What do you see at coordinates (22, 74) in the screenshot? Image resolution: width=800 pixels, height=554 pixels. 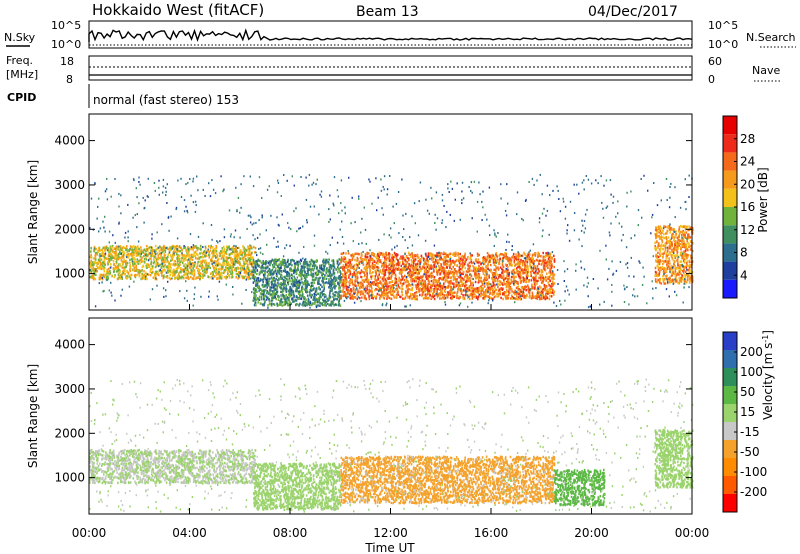 I see `freq-label-line2: [MHz]` at bounding box center [22, 74].